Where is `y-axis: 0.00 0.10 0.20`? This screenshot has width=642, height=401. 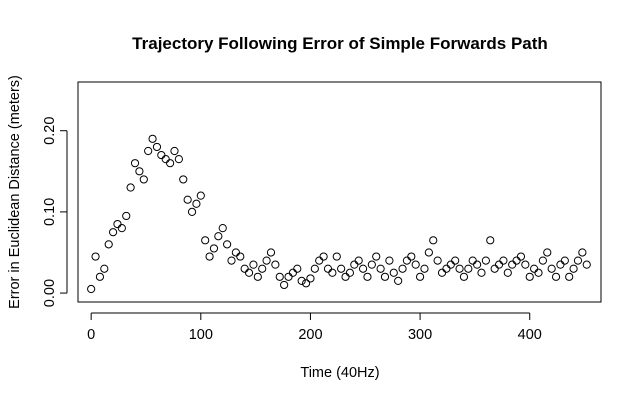 y-axis: 0.00 0.10 0.20 is located at coordinates (55, 212).